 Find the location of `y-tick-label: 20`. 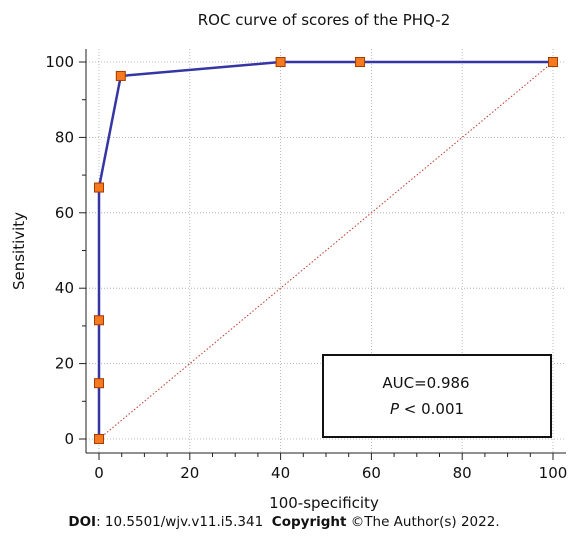

y-tick-label: 20 is located at coordinates (64, 364).